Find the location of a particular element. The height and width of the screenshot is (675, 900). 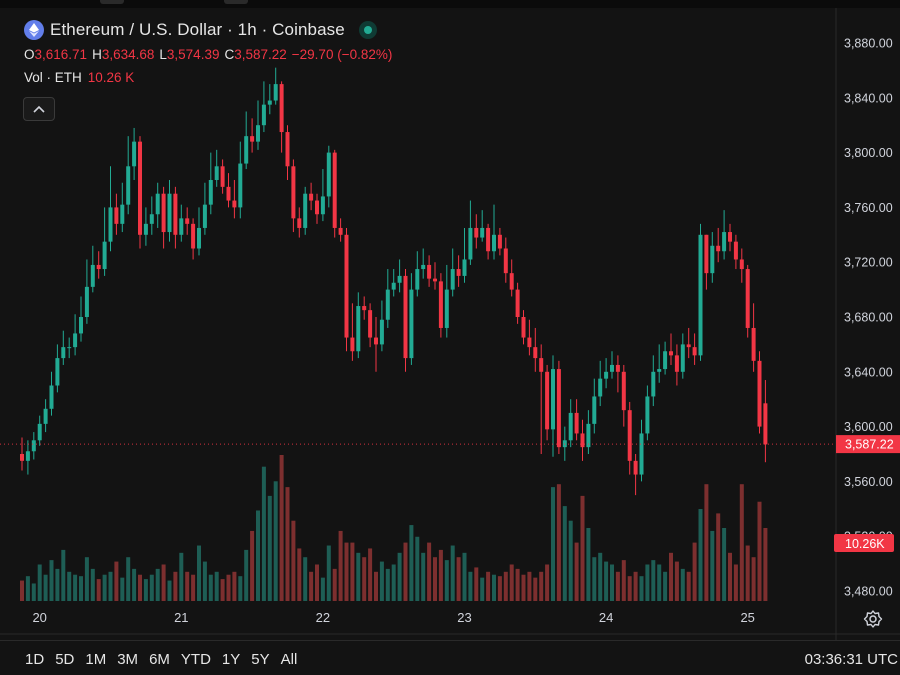

ethereum-logo-icon is located at coordinates (34, 30).